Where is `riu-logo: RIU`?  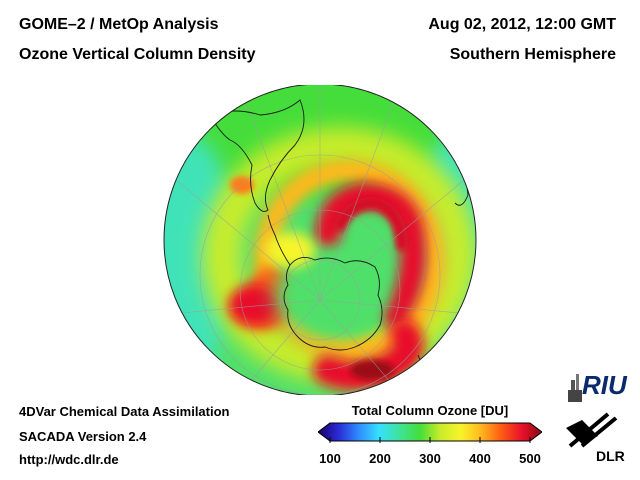 riu-logo: RIU is located at coordinates (600, 388).